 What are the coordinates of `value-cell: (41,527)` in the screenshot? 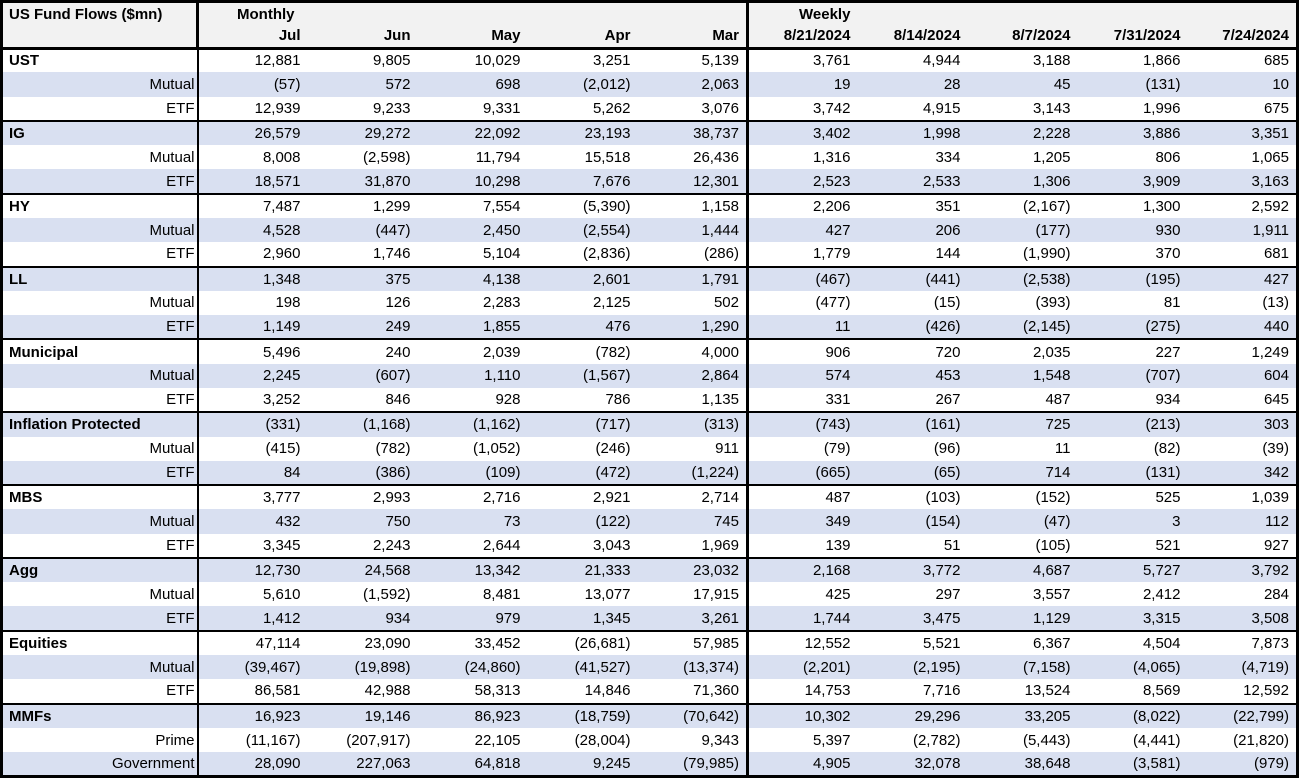 It's located at (582, 667).